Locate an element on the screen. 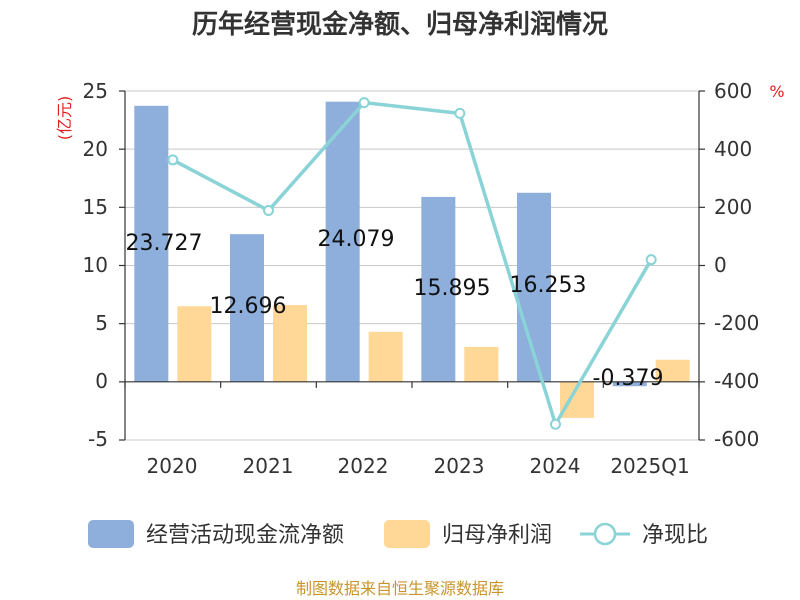 The width and height of the screenshot is (800, 600). legend: 经营活动现金流净额 归母净利润 净现比 is located at coordinates (398, 534).